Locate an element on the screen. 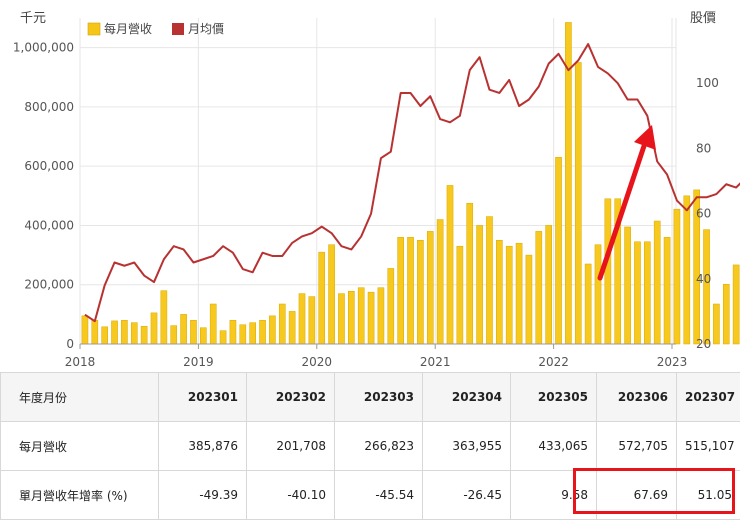  cell-period-202306: 202306 is located at coordinates (637, 397).